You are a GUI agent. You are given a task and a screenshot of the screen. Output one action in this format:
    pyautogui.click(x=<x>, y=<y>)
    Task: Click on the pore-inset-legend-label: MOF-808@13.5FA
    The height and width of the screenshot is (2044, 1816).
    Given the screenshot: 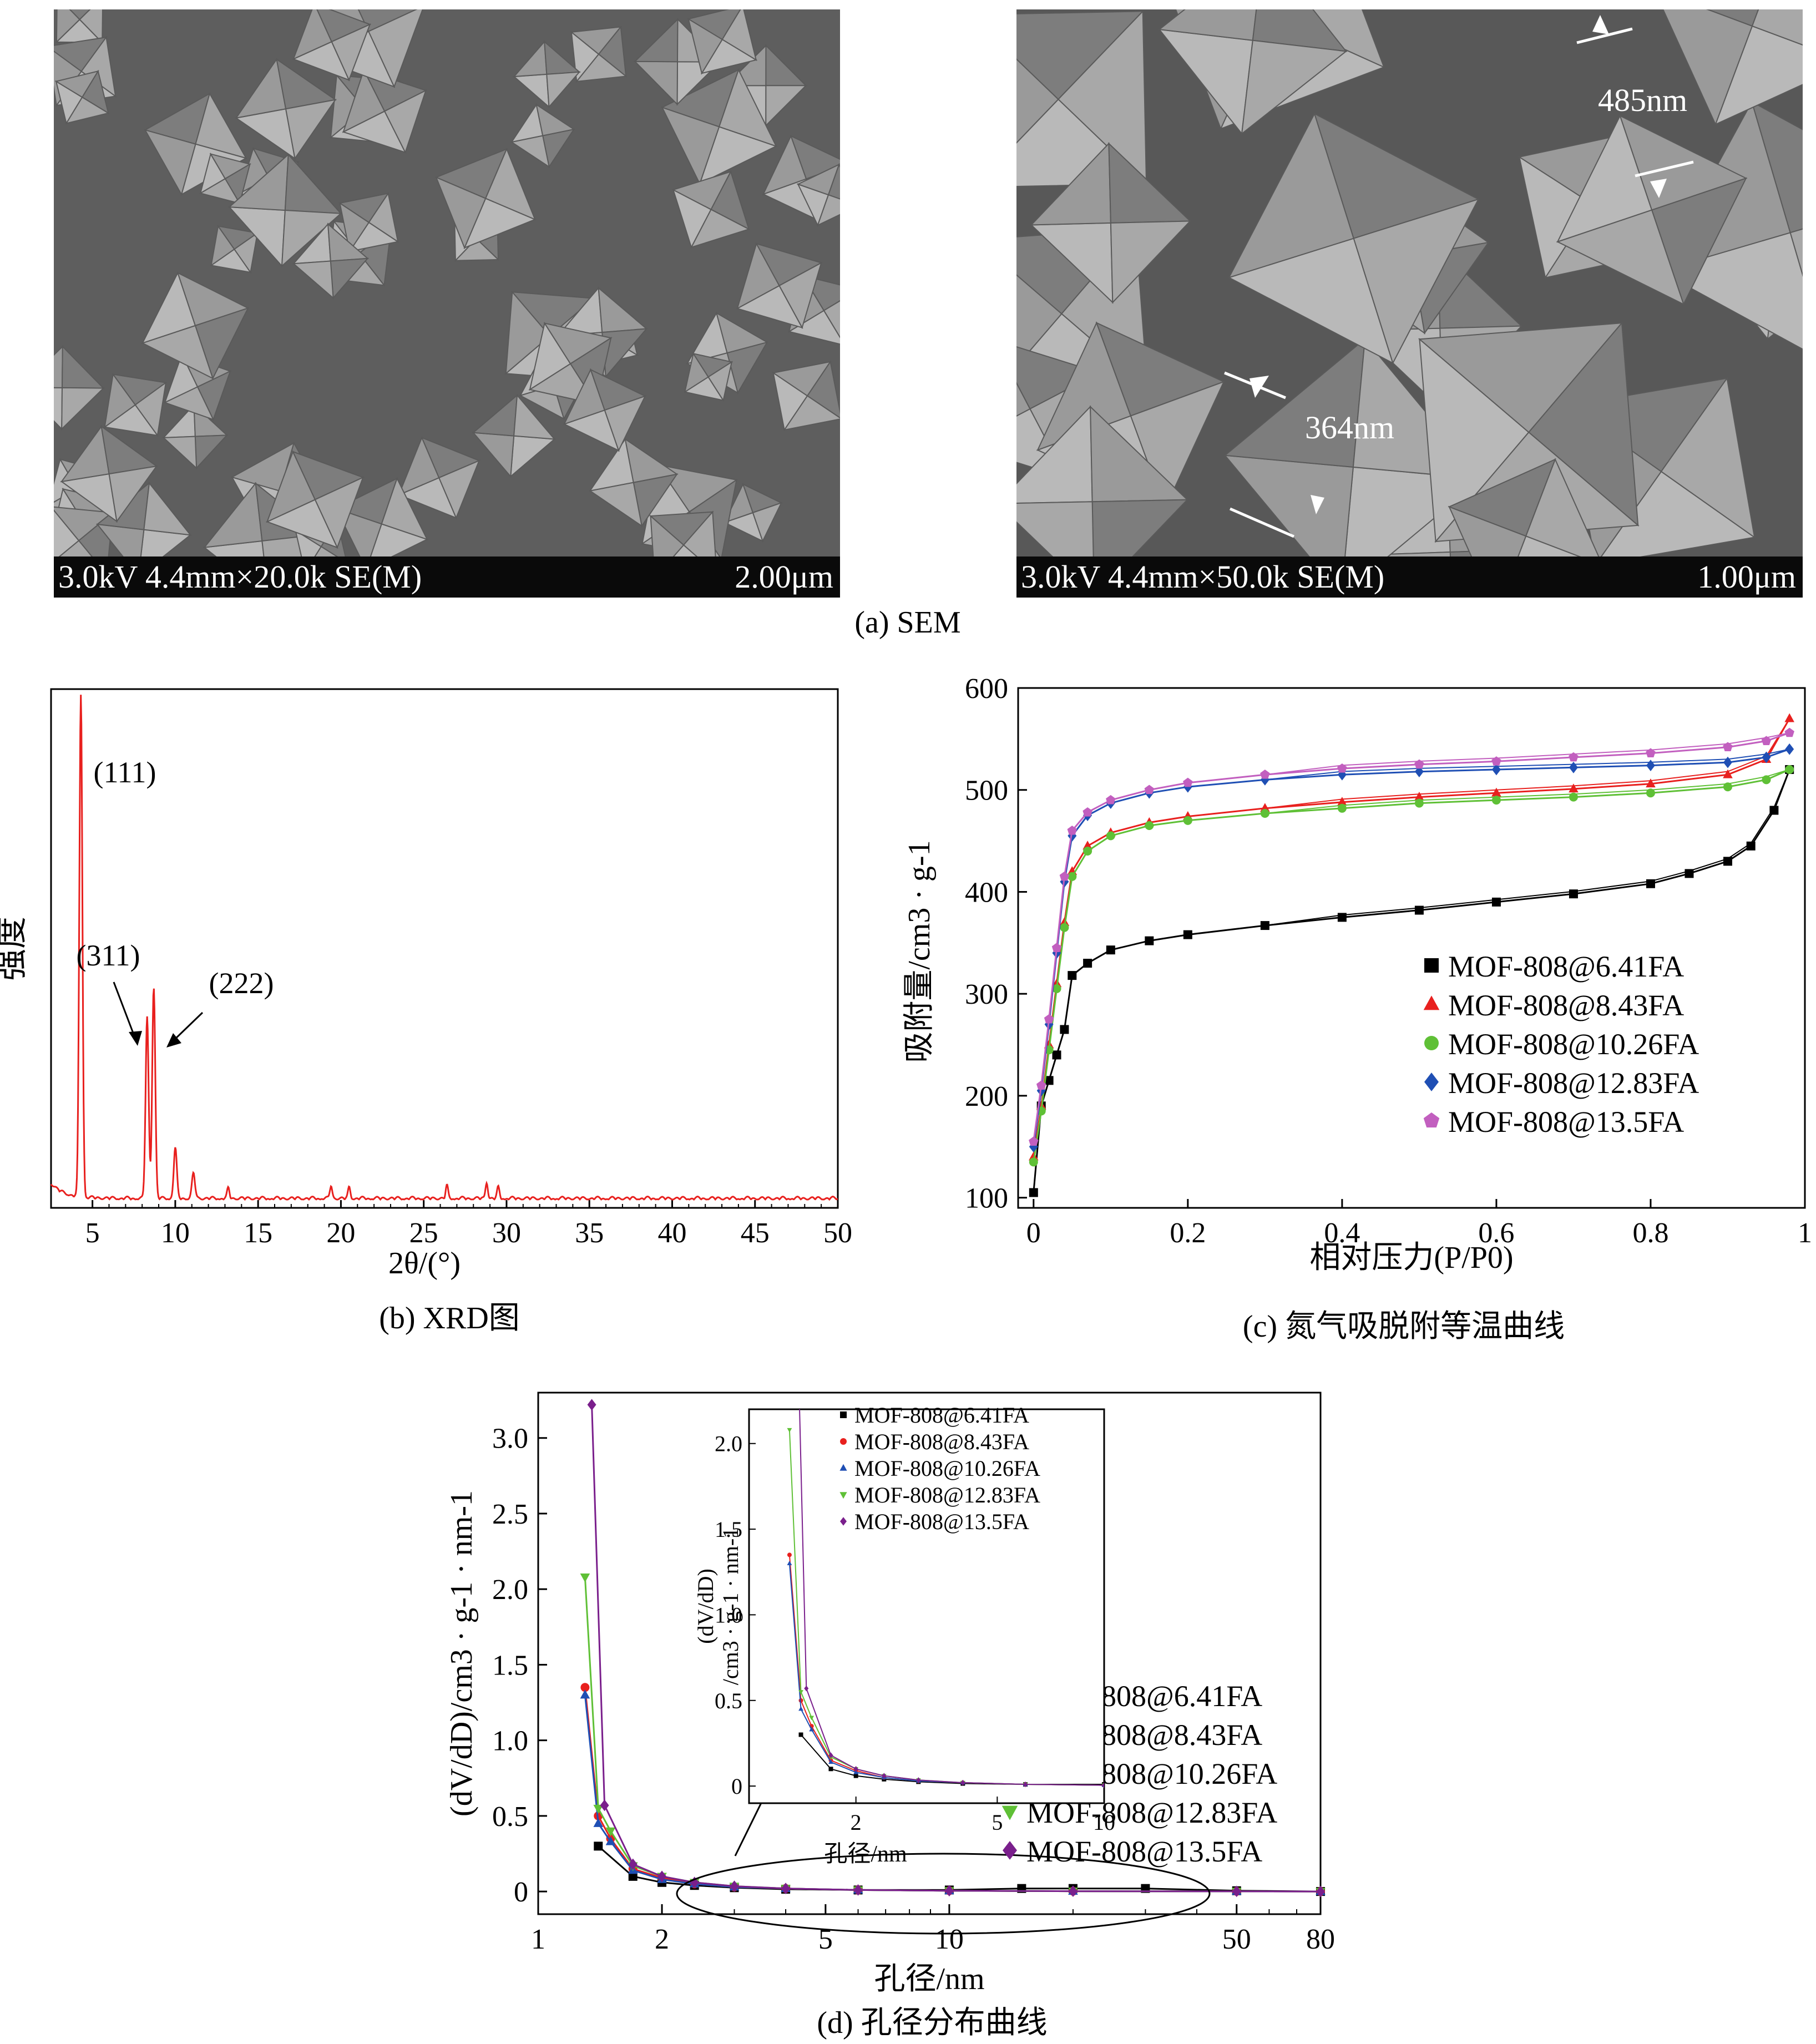 What is the action you would take?
    pyautogui.click(x=941, y=1522)
    